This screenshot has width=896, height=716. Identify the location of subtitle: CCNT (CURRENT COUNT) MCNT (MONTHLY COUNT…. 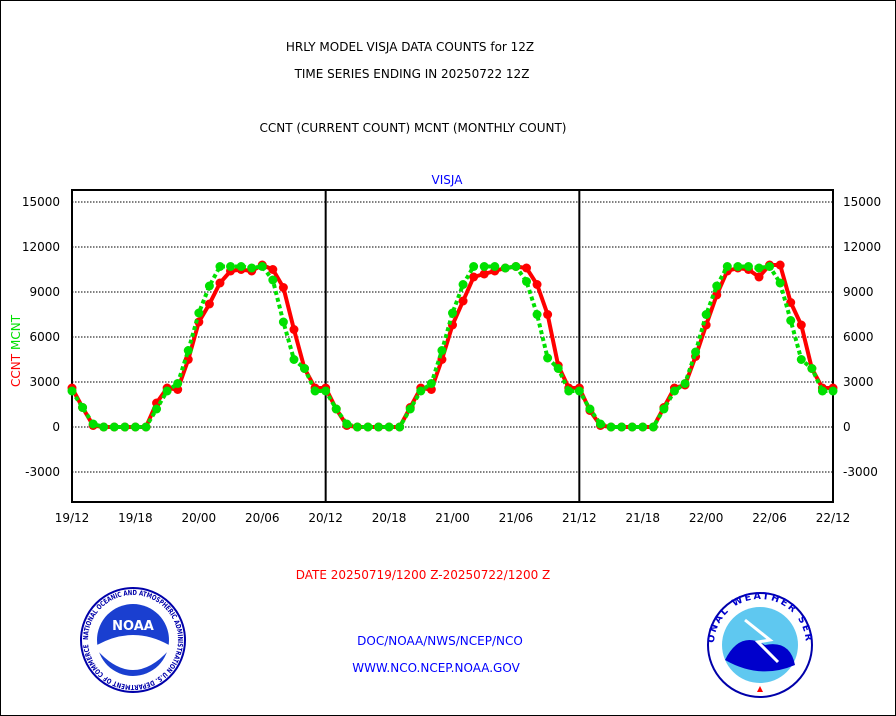
(412, 128).